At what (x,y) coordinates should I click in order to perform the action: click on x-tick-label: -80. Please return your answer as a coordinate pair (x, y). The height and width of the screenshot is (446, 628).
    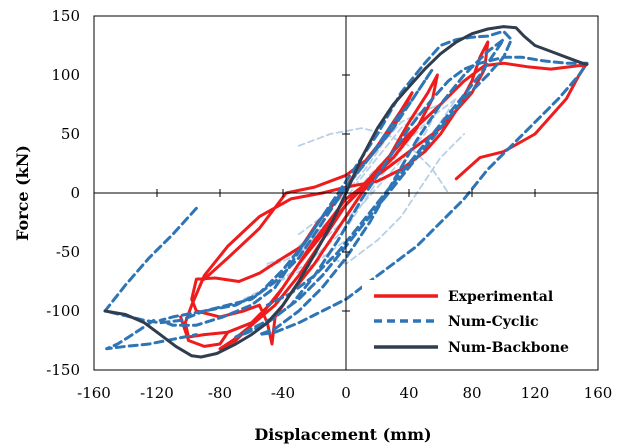
    Looking at the image, I should click on (220, 393).